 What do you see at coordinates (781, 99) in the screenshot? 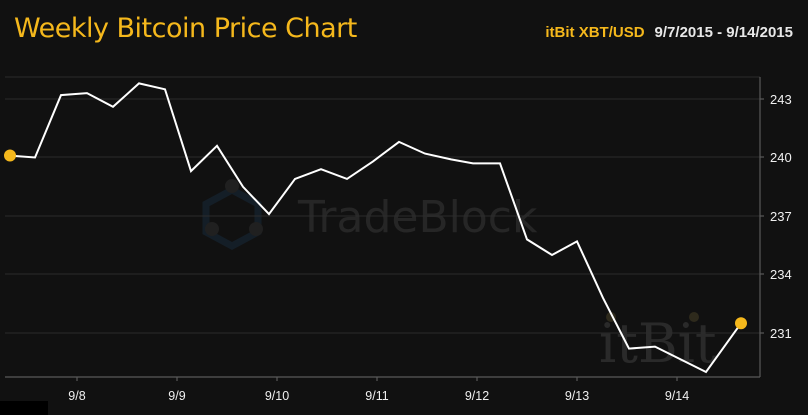
I see `y-tick: 243` at bounding box center [781, 99].